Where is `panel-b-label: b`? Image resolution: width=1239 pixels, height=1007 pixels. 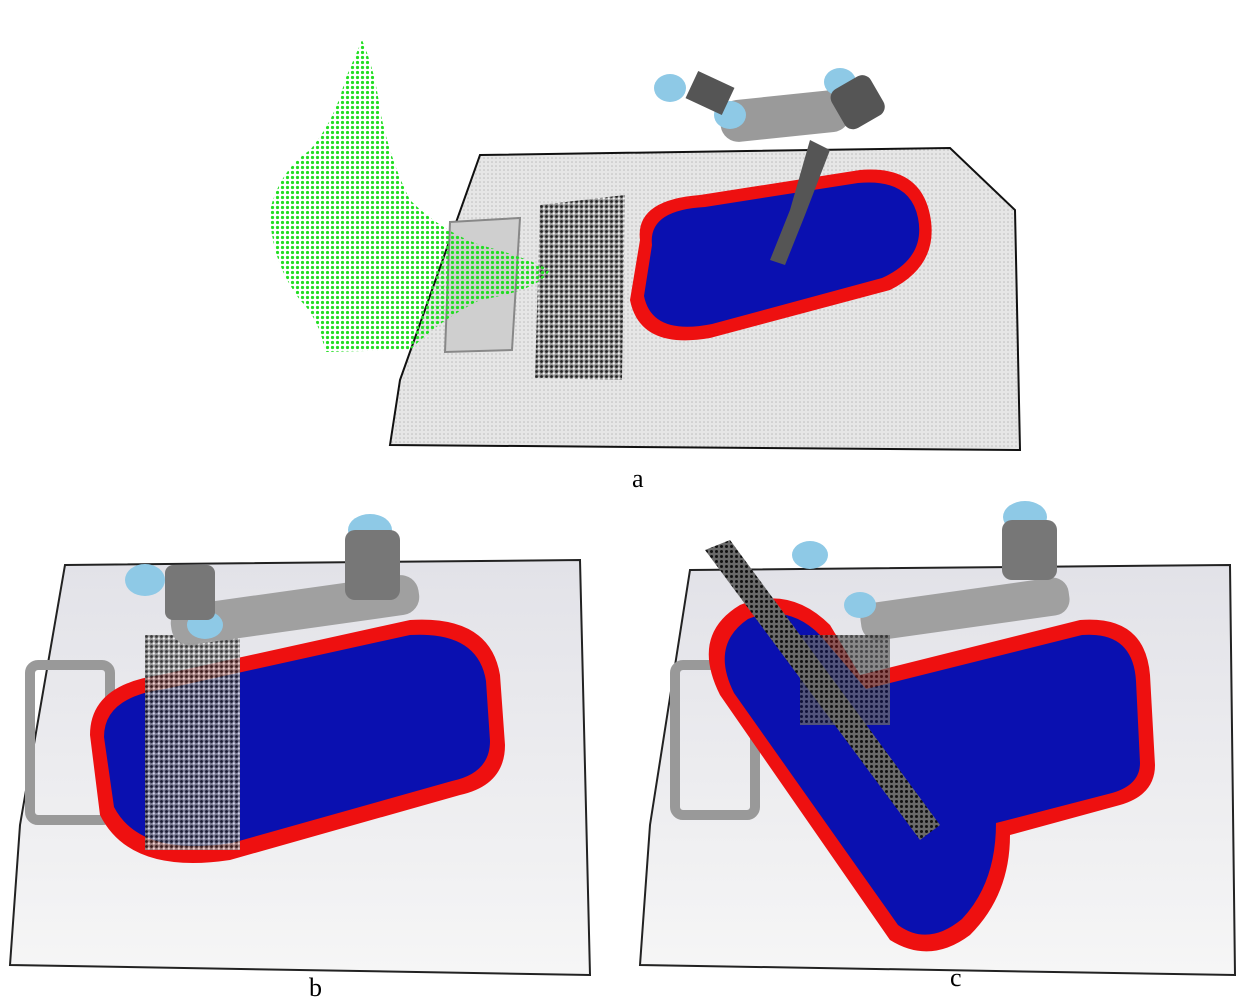 panel-b-label: b is located at coordinates (315, 987).